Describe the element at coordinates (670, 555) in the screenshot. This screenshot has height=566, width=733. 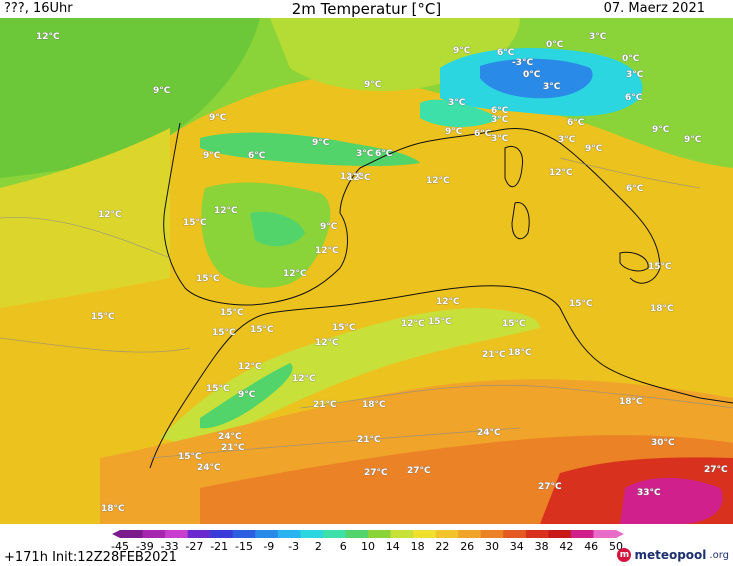
I see `logo-name: meteopool` at that location.